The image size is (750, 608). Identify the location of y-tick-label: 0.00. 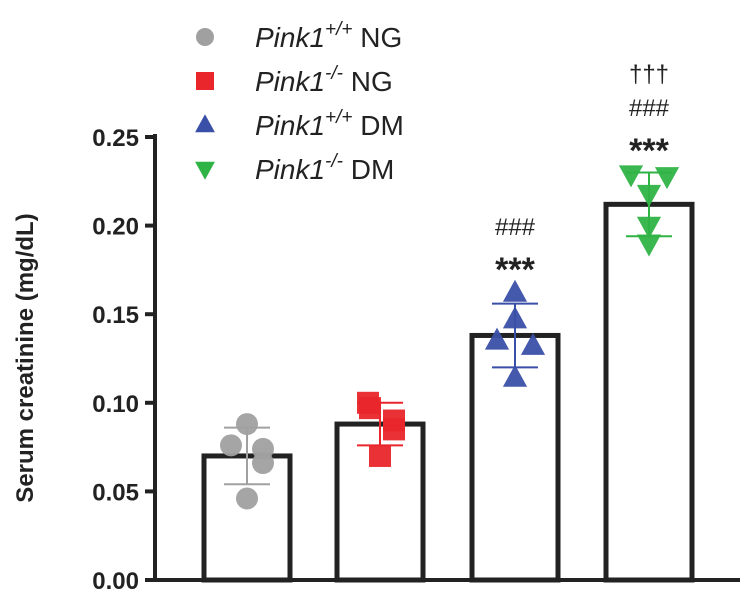
(115, 581).